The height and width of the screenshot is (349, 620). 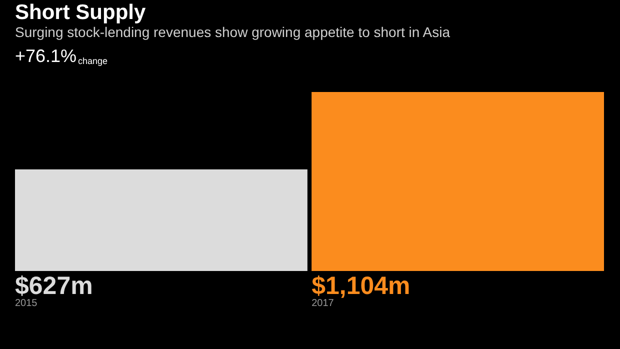 What do you see at coordinates (323, 303) in the screenshot?
I see `x-tick-label: 2017` at bounding box center [323, 303].